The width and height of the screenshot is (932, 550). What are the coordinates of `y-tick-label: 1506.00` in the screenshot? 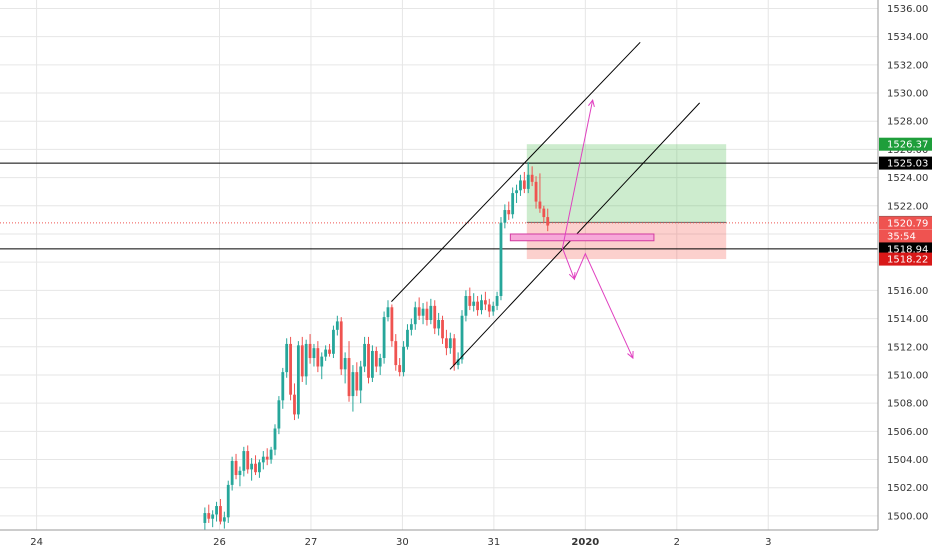 It's located at (907, 432).